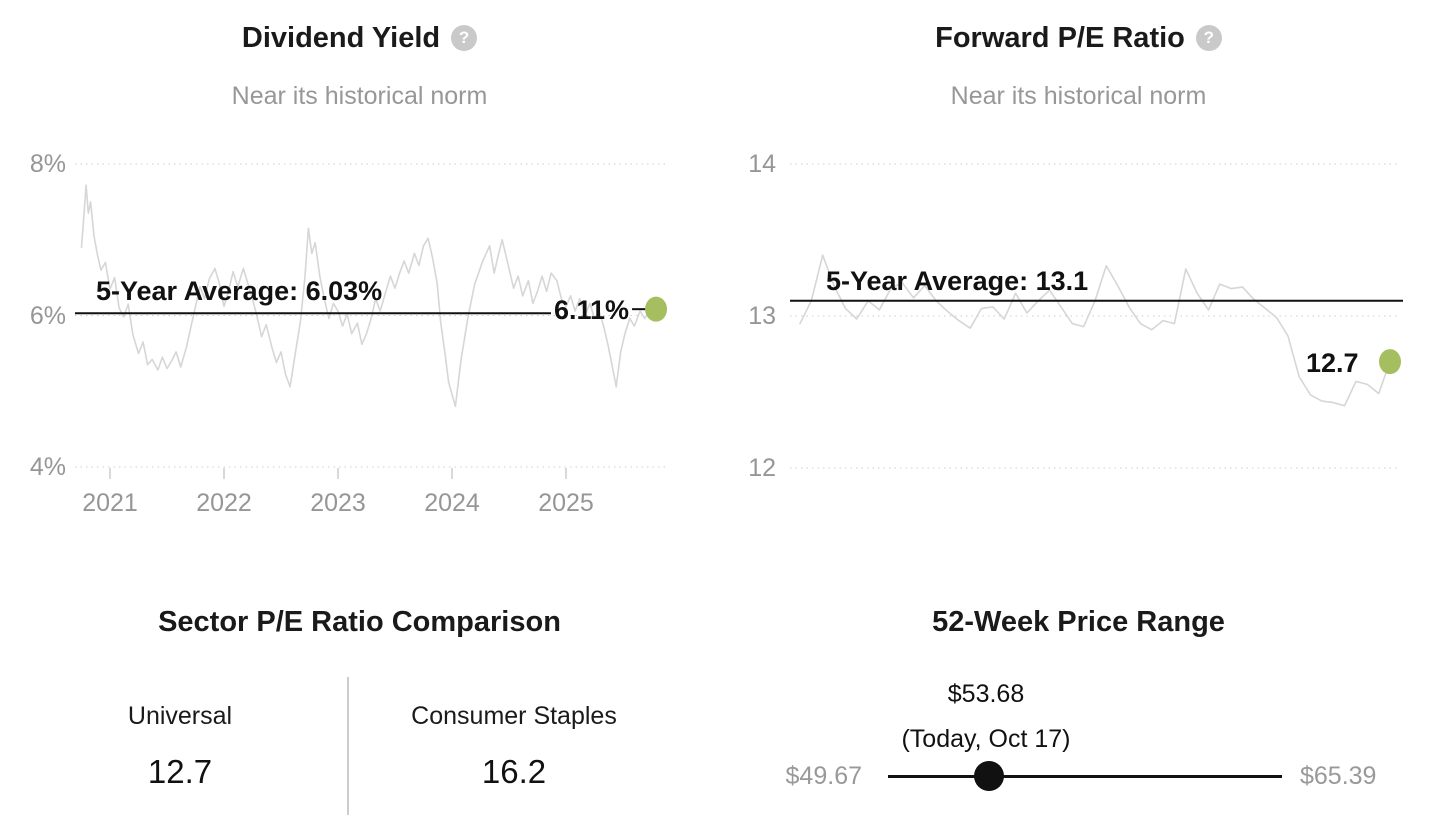  I want to click on dividend-yield-header: Dividend Yield ?, so click(359, 38).